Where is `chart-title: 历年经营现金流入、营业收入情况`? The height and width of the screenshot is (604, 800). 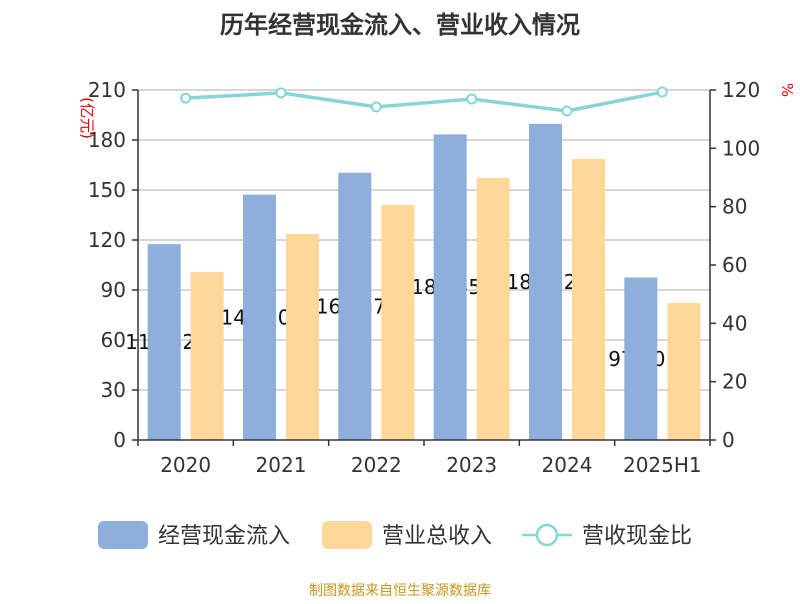 chart-title: 历年经营现金流入、营业收入情况 is located at coordinates (400, 25).